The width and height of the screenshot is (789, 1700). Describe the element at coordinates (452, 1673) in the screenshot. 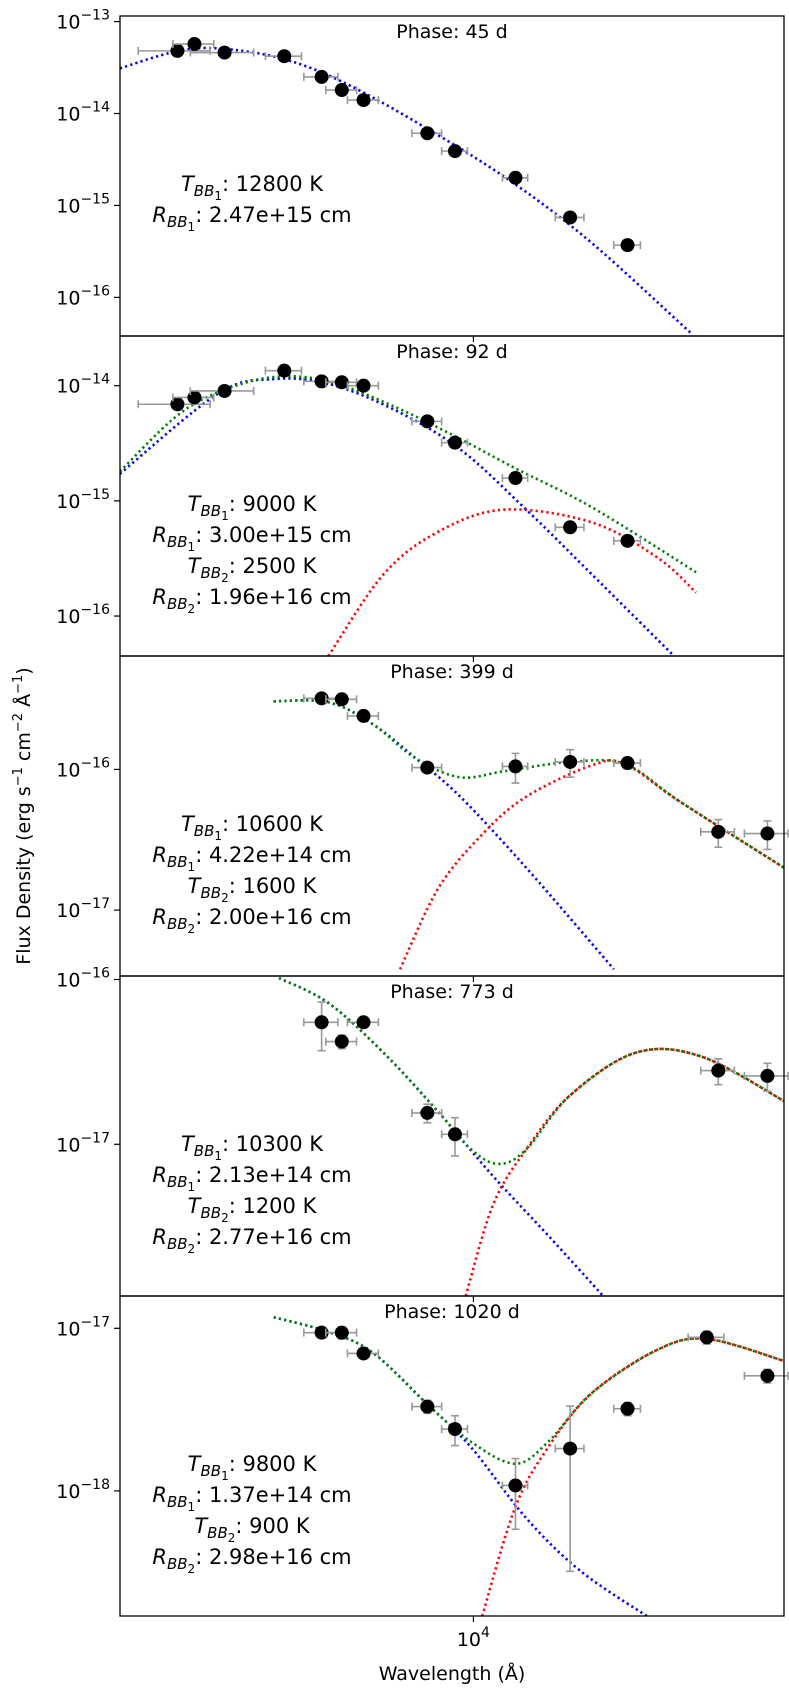

I see `x-axis-label: Wavelength (Å)` at that location.